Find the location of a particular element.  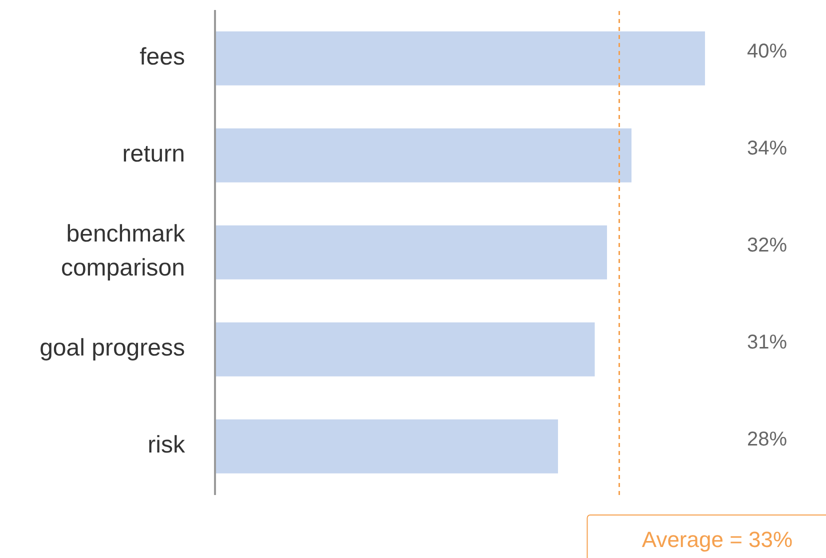

y-tick-label: risk is located at coordinates (167, 445).